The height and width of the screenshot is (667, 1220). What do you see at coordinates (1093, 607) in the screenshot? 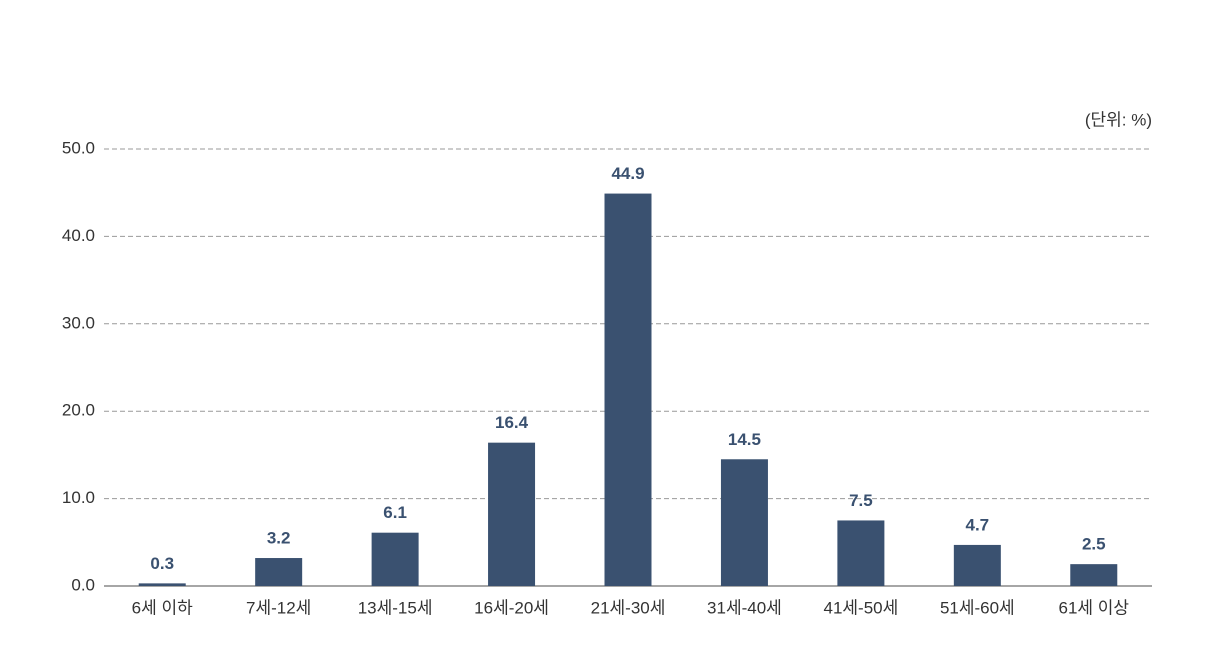
I see `x-tick-label: 61세 이상` at bounding box center [1093, 607].